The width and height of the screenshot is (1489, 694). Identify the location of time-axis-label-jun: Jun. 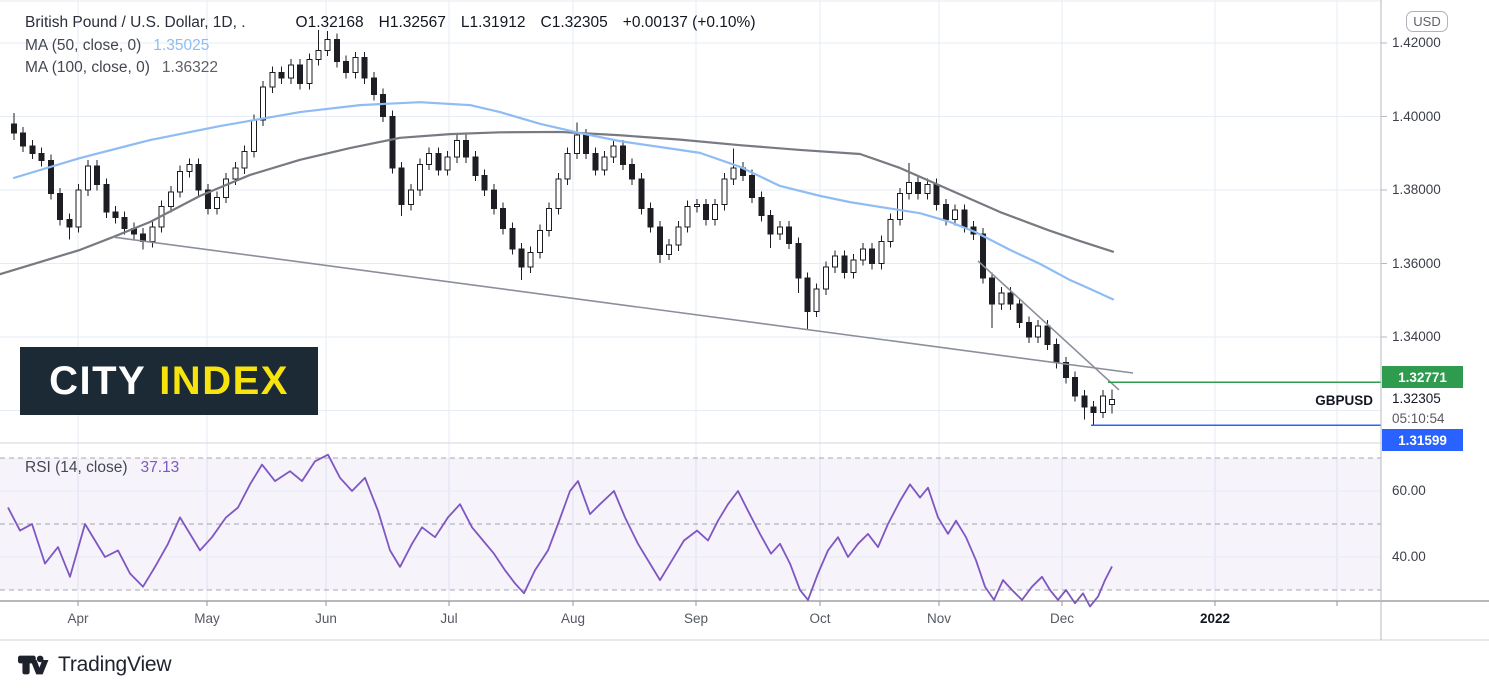
(326, 618).